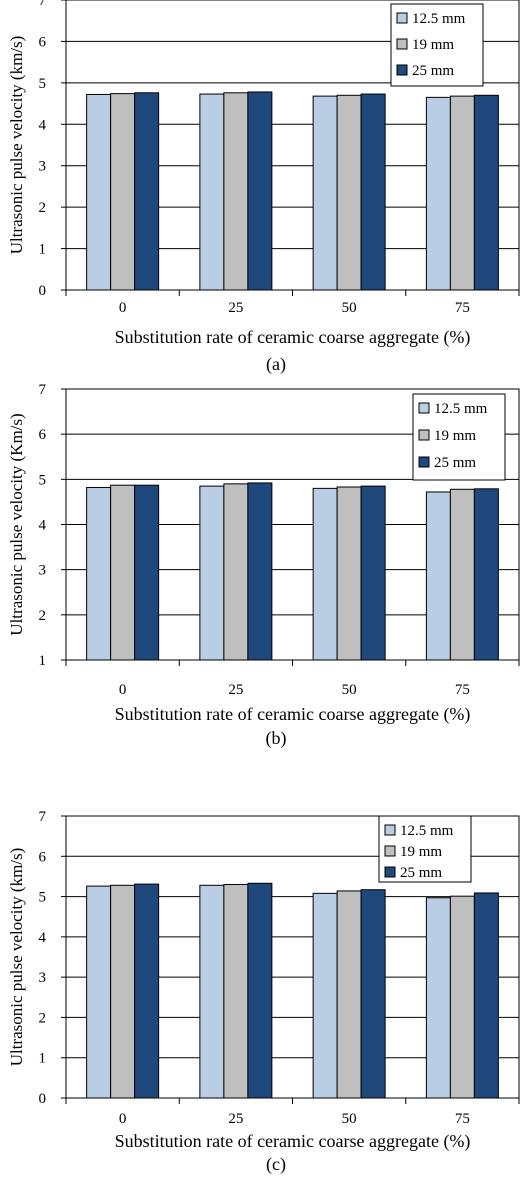  I want to click on legend-label: 12.5 mm, so click(461, 409).